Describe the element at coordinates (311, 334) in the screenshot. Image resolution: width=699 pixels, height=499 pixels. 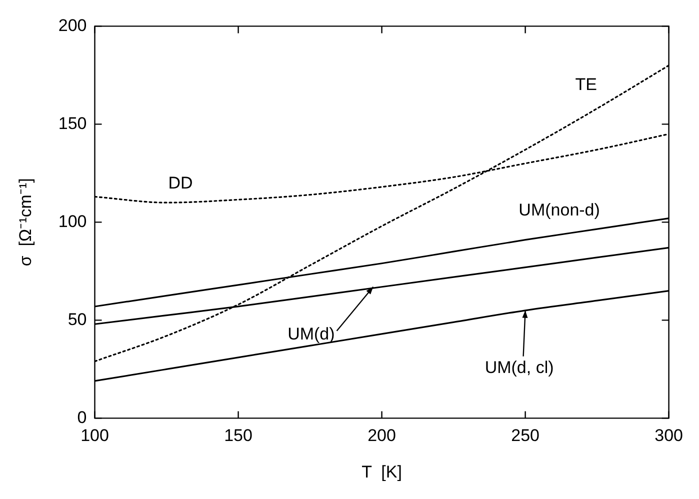
I see `annotation: UM(d)` at that location.